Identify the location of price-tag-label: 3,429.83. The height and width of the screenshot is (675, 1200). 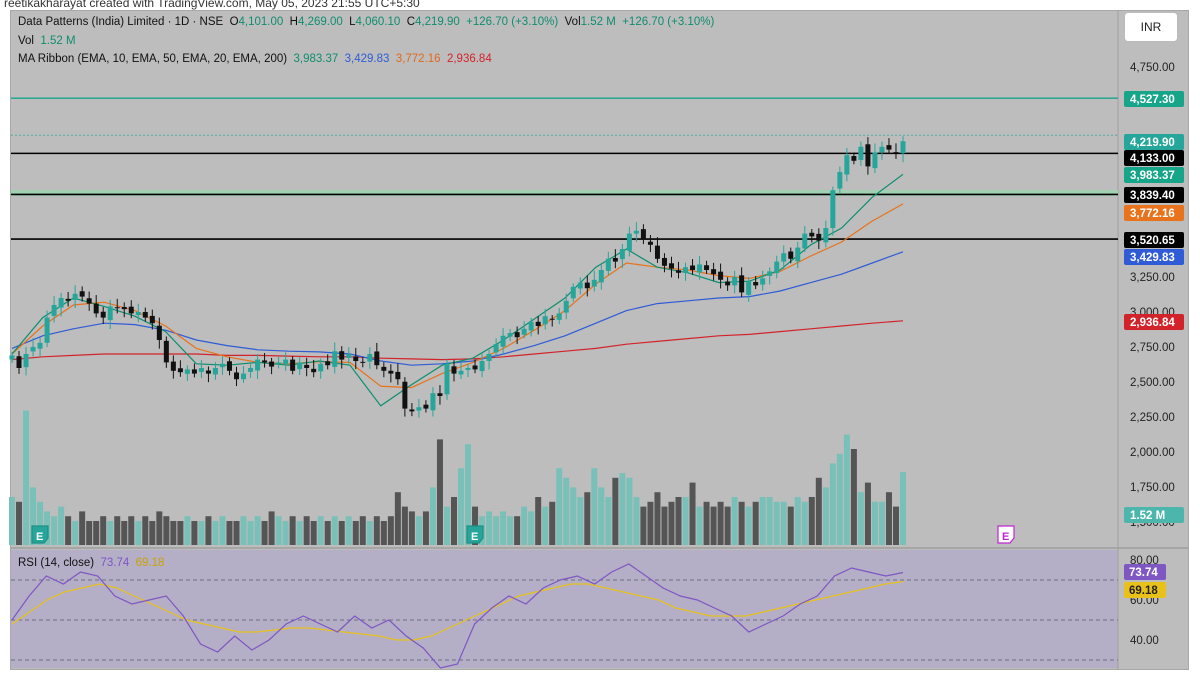
(1152, 258).